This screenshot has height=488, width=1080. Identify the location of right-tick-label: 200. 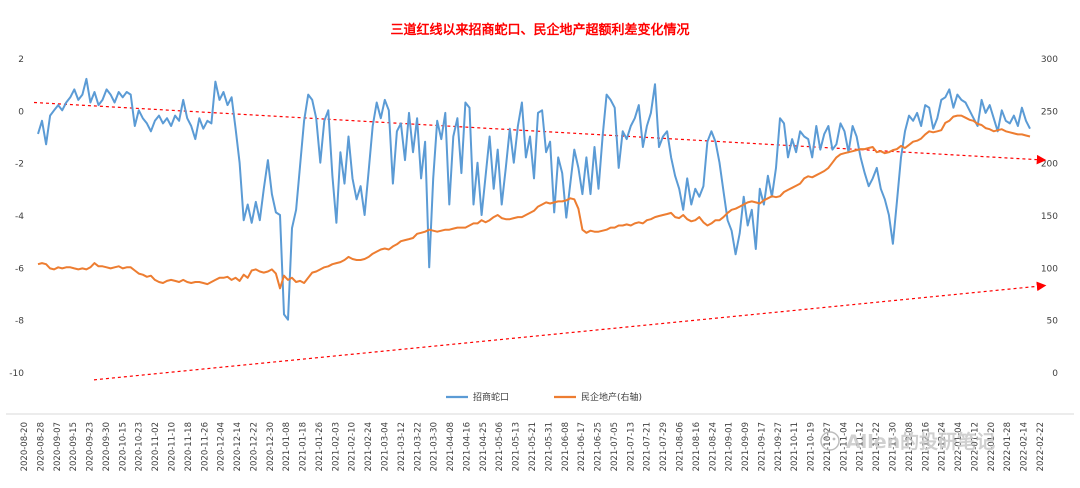
(1049, 165).